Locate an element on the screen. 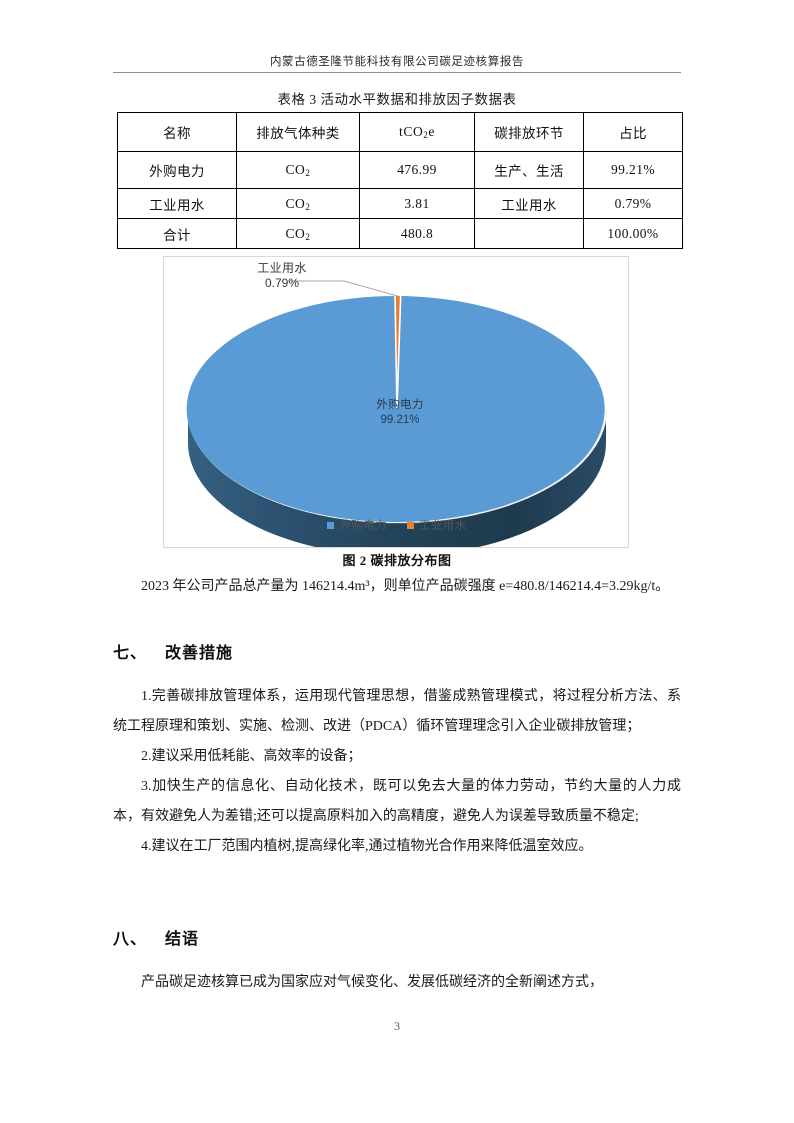  header-title: 内蒙古德圣隆节能科技有限公司碳足迹核算报告 is located at coordinates (397, 62).